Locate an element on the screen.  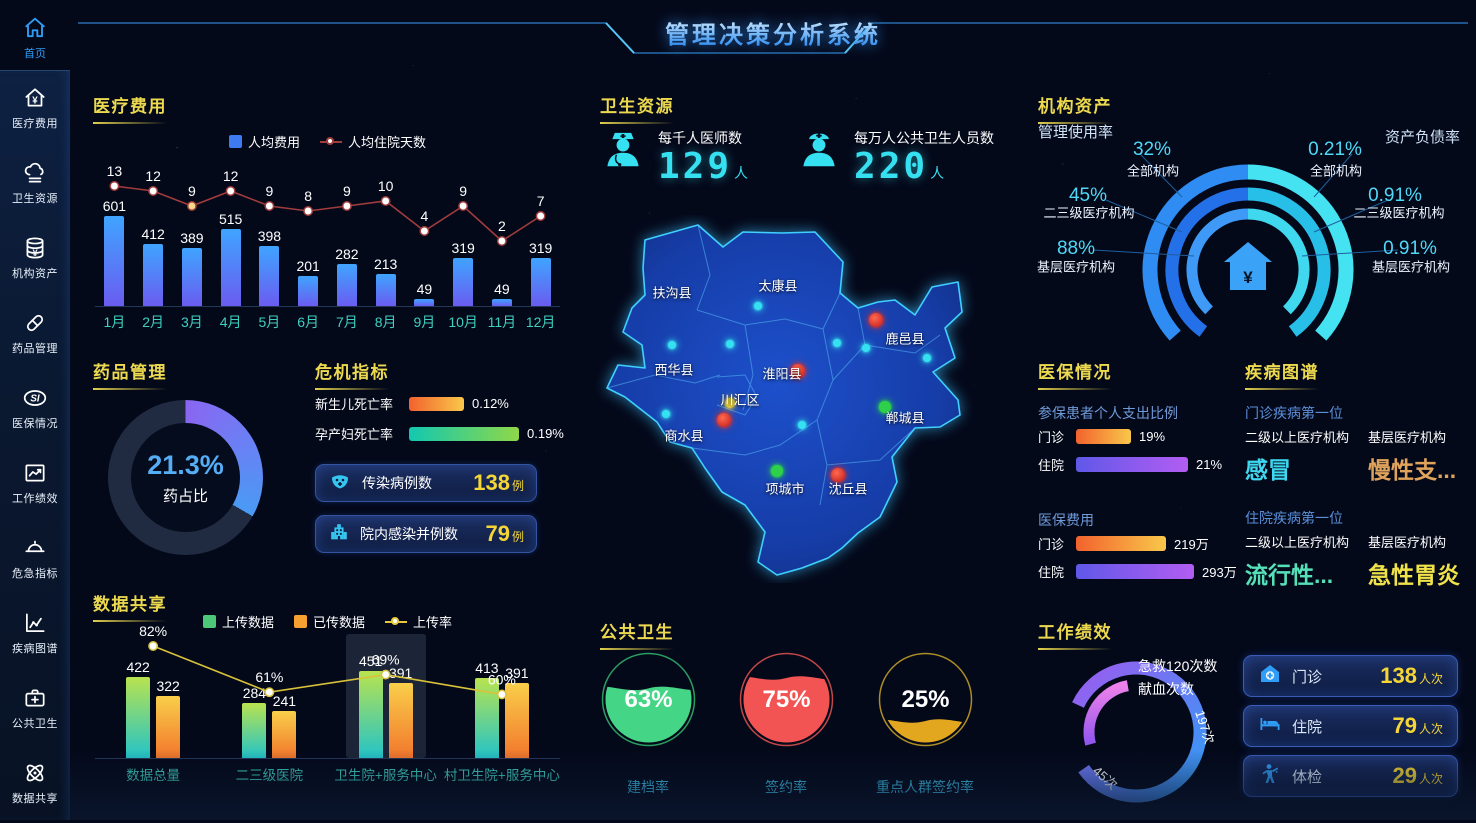
category-label: 二三级医院 is located at coordinates (269, 775).